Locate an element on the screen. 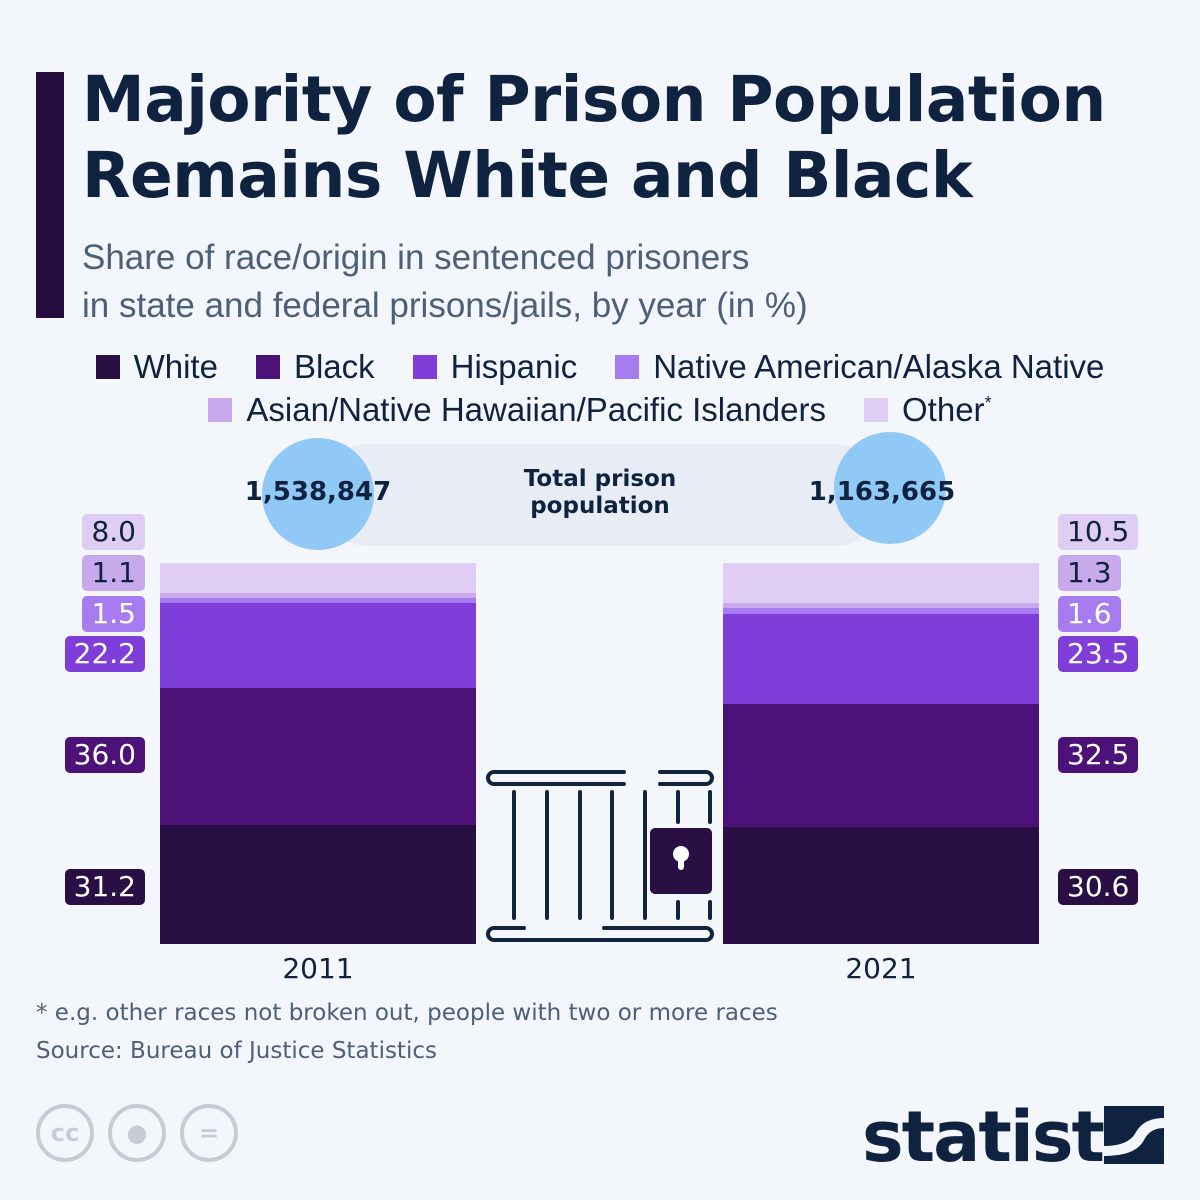 Image resolution: width=1200 pixels, height=1200 pixels. data-label-2011-4: 1.1 is located at coordinates (113, 573).